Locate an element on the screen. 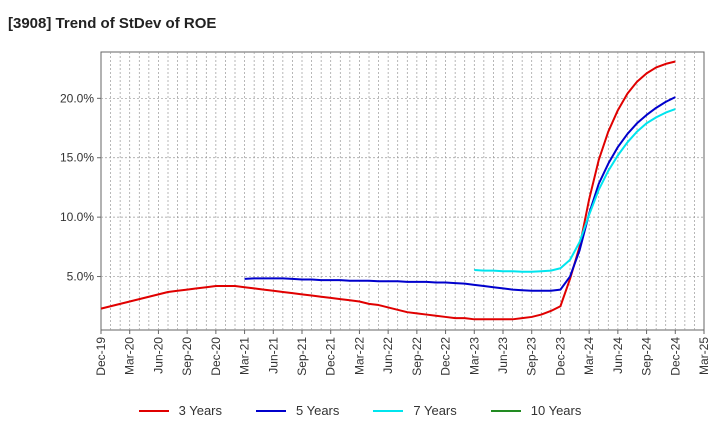 Image resolution: width=720 pixels, height=440 pixels. x-tick-label: Dec-22 is located at coordinates (446, 356).